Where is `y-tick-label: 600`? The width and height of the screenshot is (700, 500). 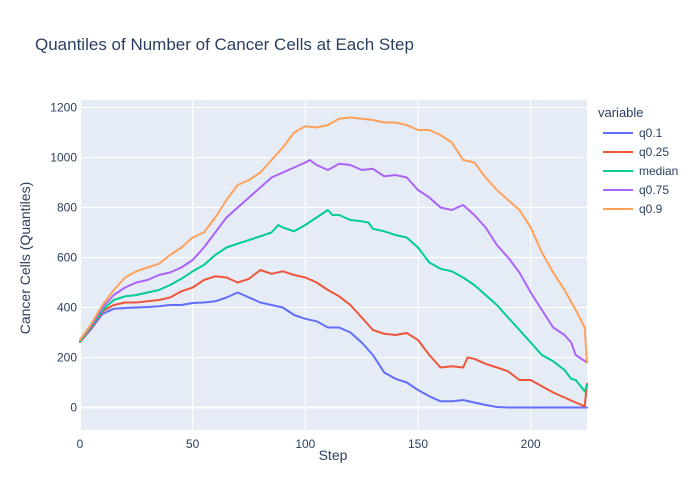 y-tick-label: 600 is located at coordinates (67, 258).